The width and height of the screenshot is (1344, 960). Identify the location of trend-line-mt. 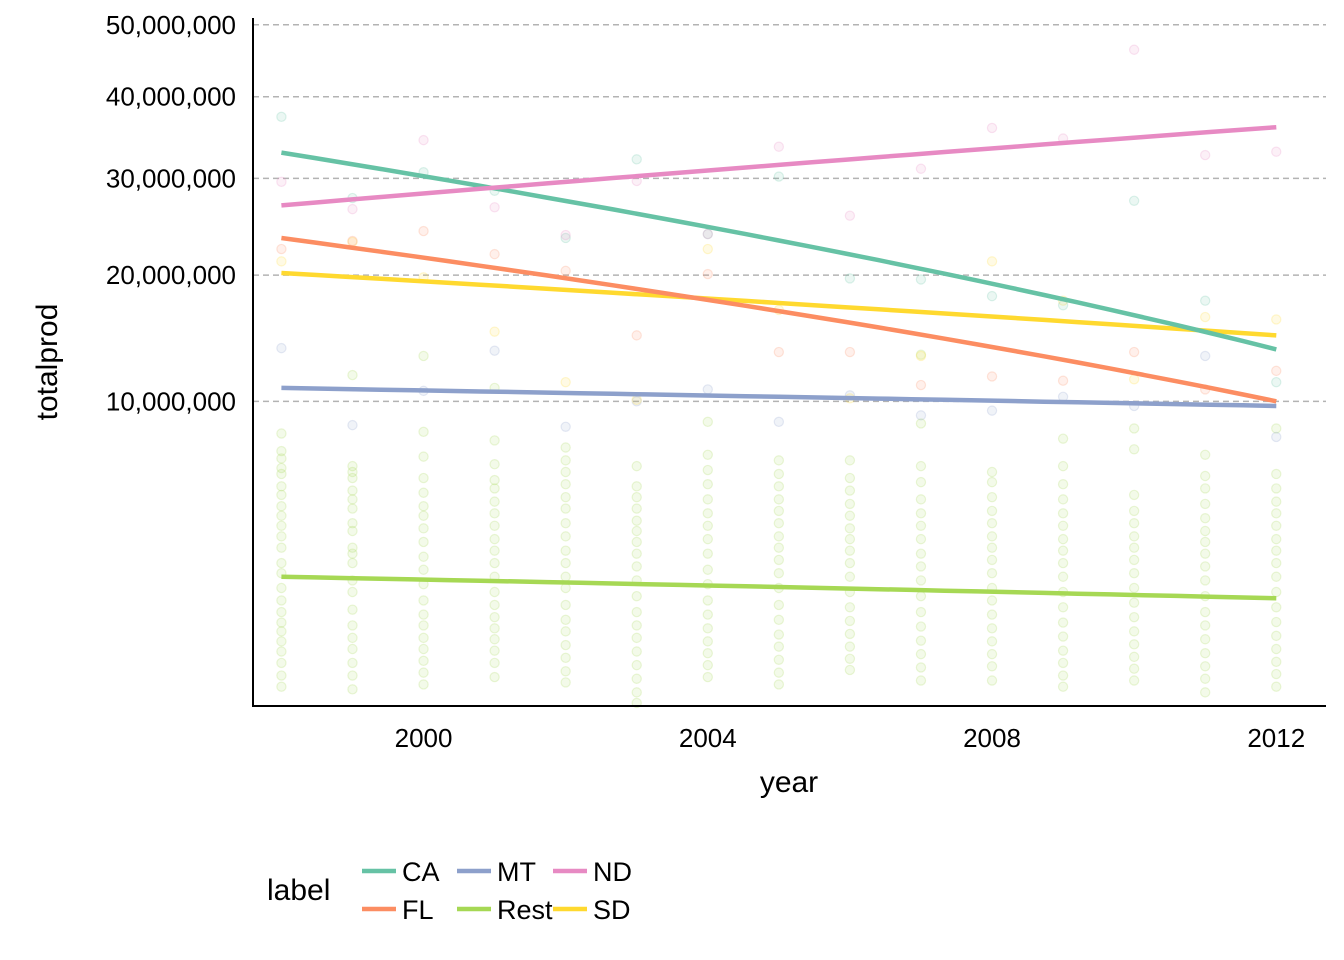
(779, 397).